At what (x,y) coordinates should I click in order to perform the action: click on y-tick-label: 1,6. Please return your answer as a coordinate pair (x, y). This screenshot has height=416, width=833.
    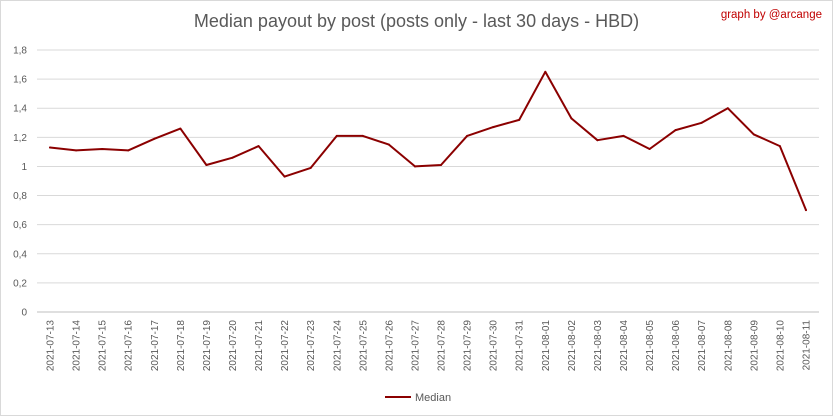
    Looking at the image, I should click on (20, 80).